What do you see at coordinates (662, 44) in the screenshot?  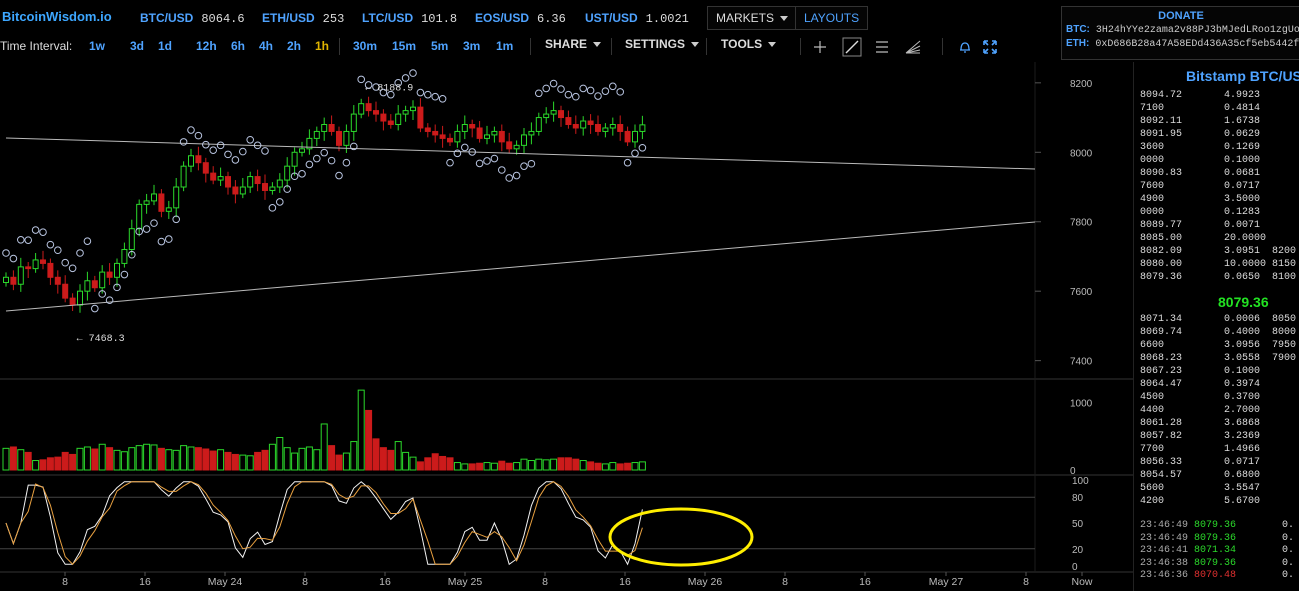 I see `settings-menu: SETTINGS` at bounding box center [662, 44].